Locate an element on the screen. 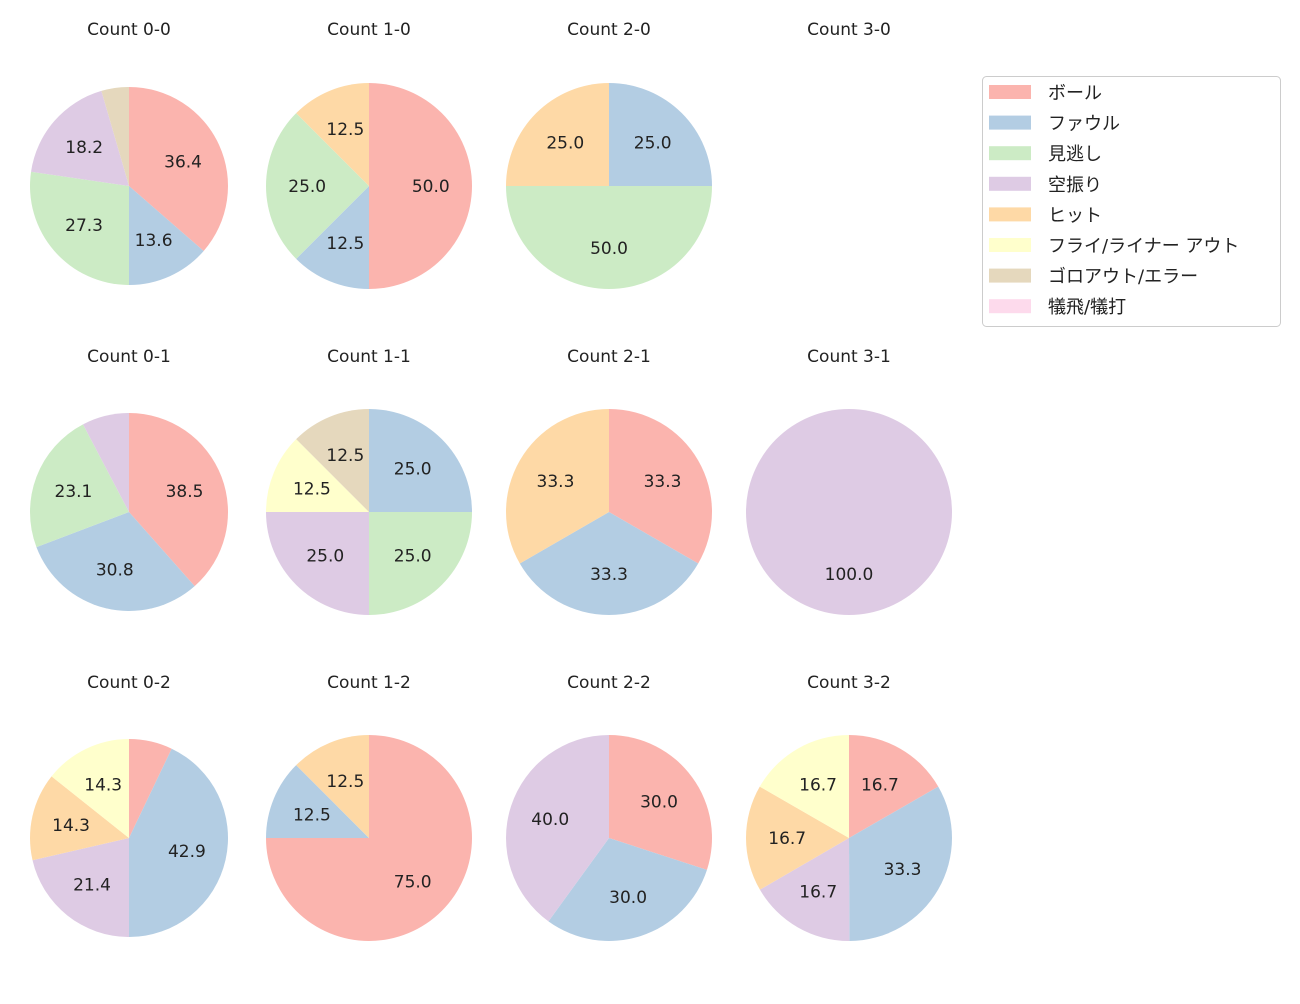 The image size is (1300, 1004). legend-label: ゴロアウト/エラー is located at coordinates (1123, 277).